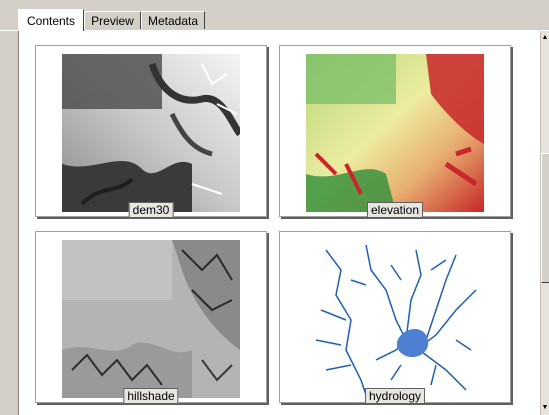 This screenshot has width=549, height=415. I want to click on tab-bar: Contents Preview Metadata, so click(274, 15).